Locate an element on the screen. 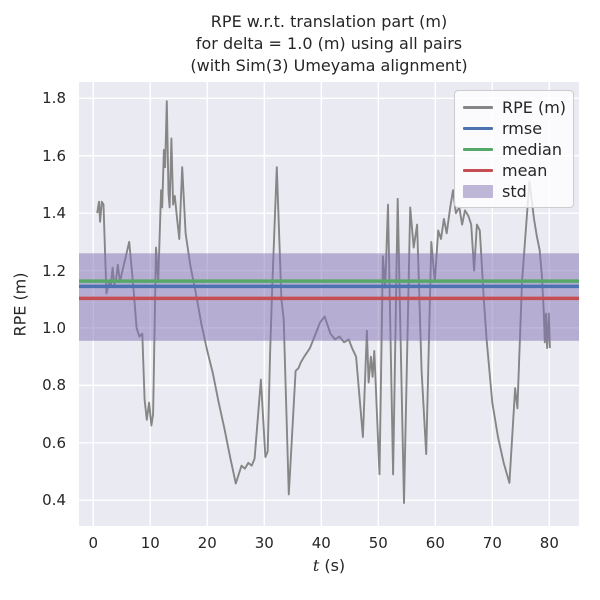  x-tick-label: 30 is located at coordinates (264, 543).